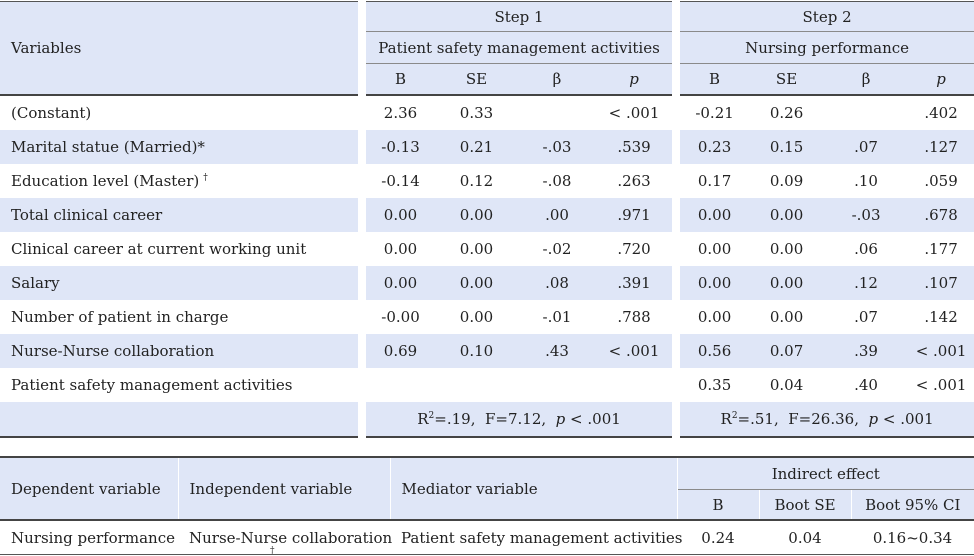 This screenshot has width=974, height=556. I want to click on row-boot-ci: 0.16~0.34, so click(912, 537).